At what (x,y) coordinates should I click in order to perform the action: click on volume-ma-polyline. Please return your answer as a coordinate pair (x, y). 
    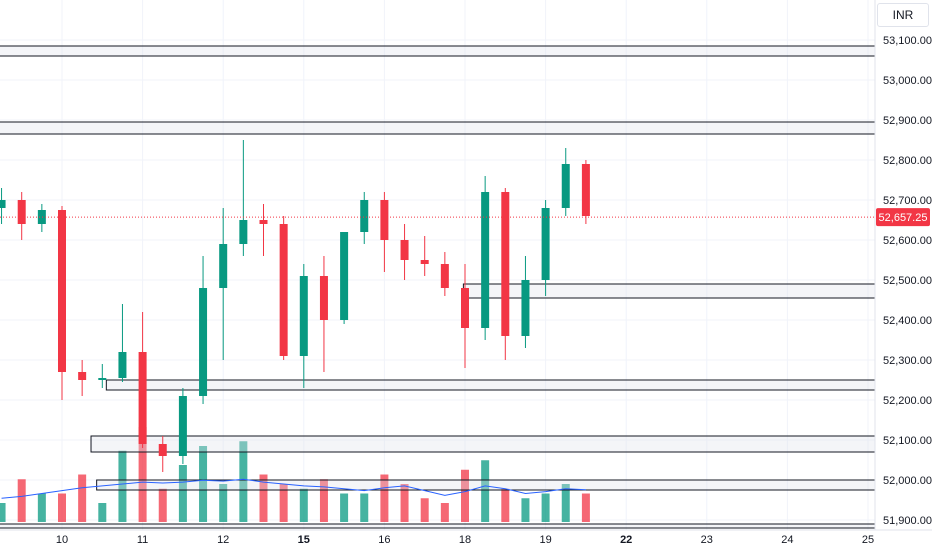
    Looking at the image, I should click on (293, 488).